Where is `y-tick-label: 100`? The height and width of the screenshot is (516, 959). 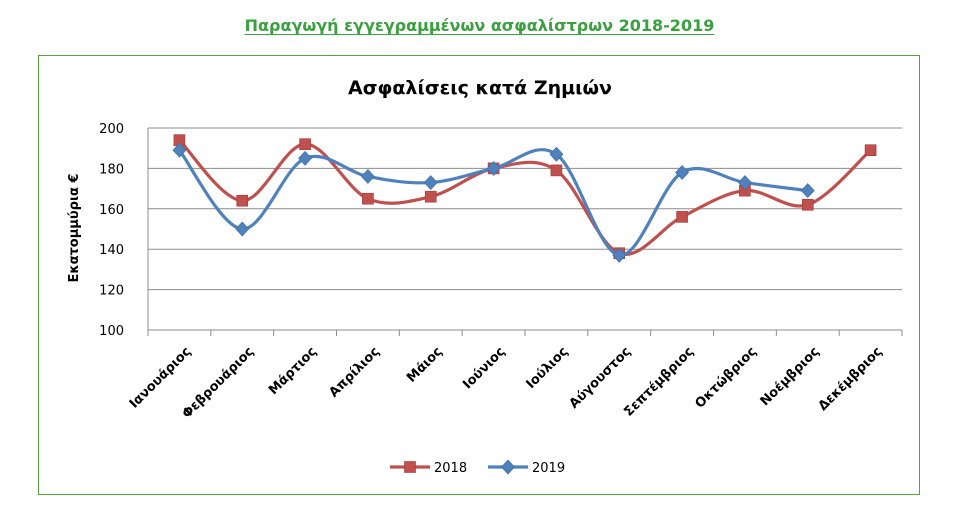
y-tick-label: 100 is located at coordinates (111, 331).